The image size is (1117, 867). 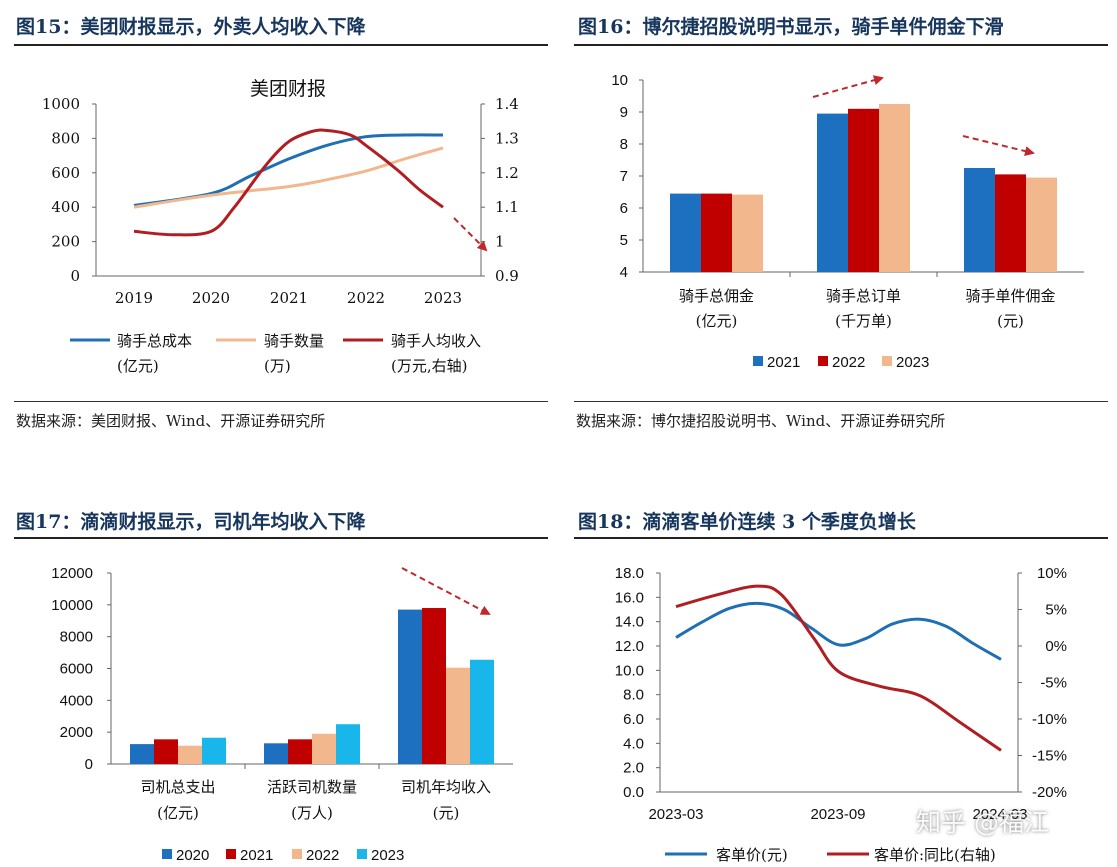 What do you see at coordinates (837, 814) in the screenshot?
I see `chart-4-x-tick-label: 2023-09` at bounding box center [837, 814].